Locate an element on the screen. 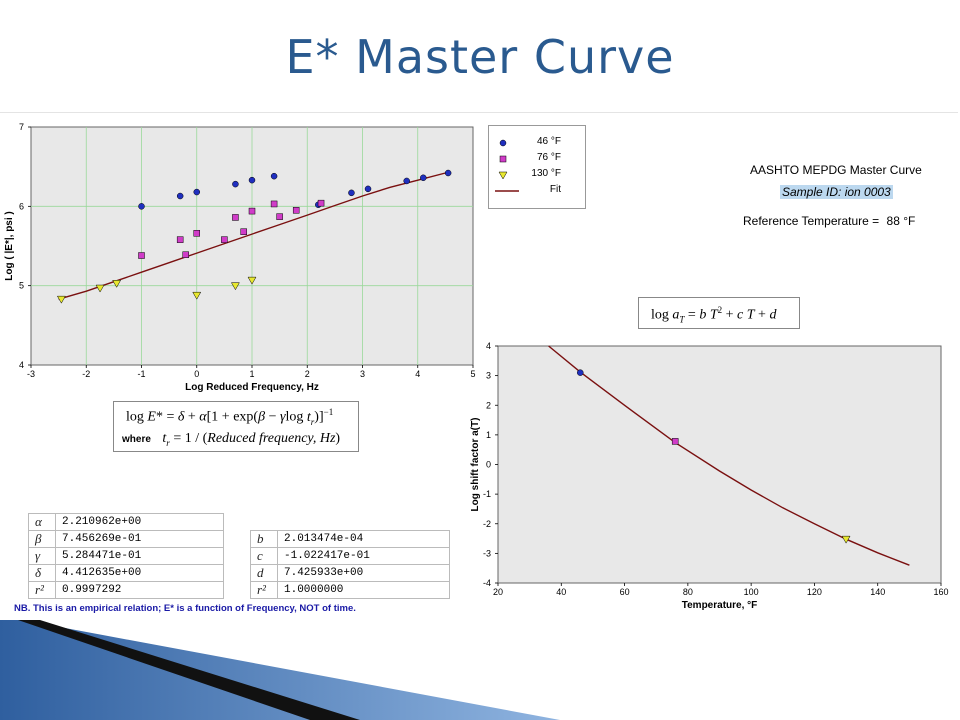 The height and width of the screenshot is (720, 960). ref-temp-value: 88 °F is located at coordinates (901, 221).